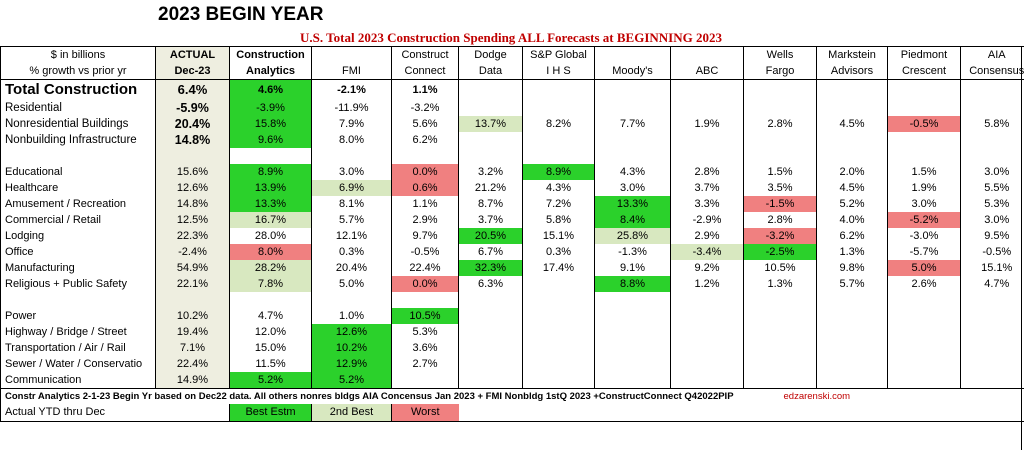 The width and height of the screenshot is (1024, 453). Describe the element at coordinates (270, 124) in the screenshot. I see `forecast-cell: 15.8%` at that location.